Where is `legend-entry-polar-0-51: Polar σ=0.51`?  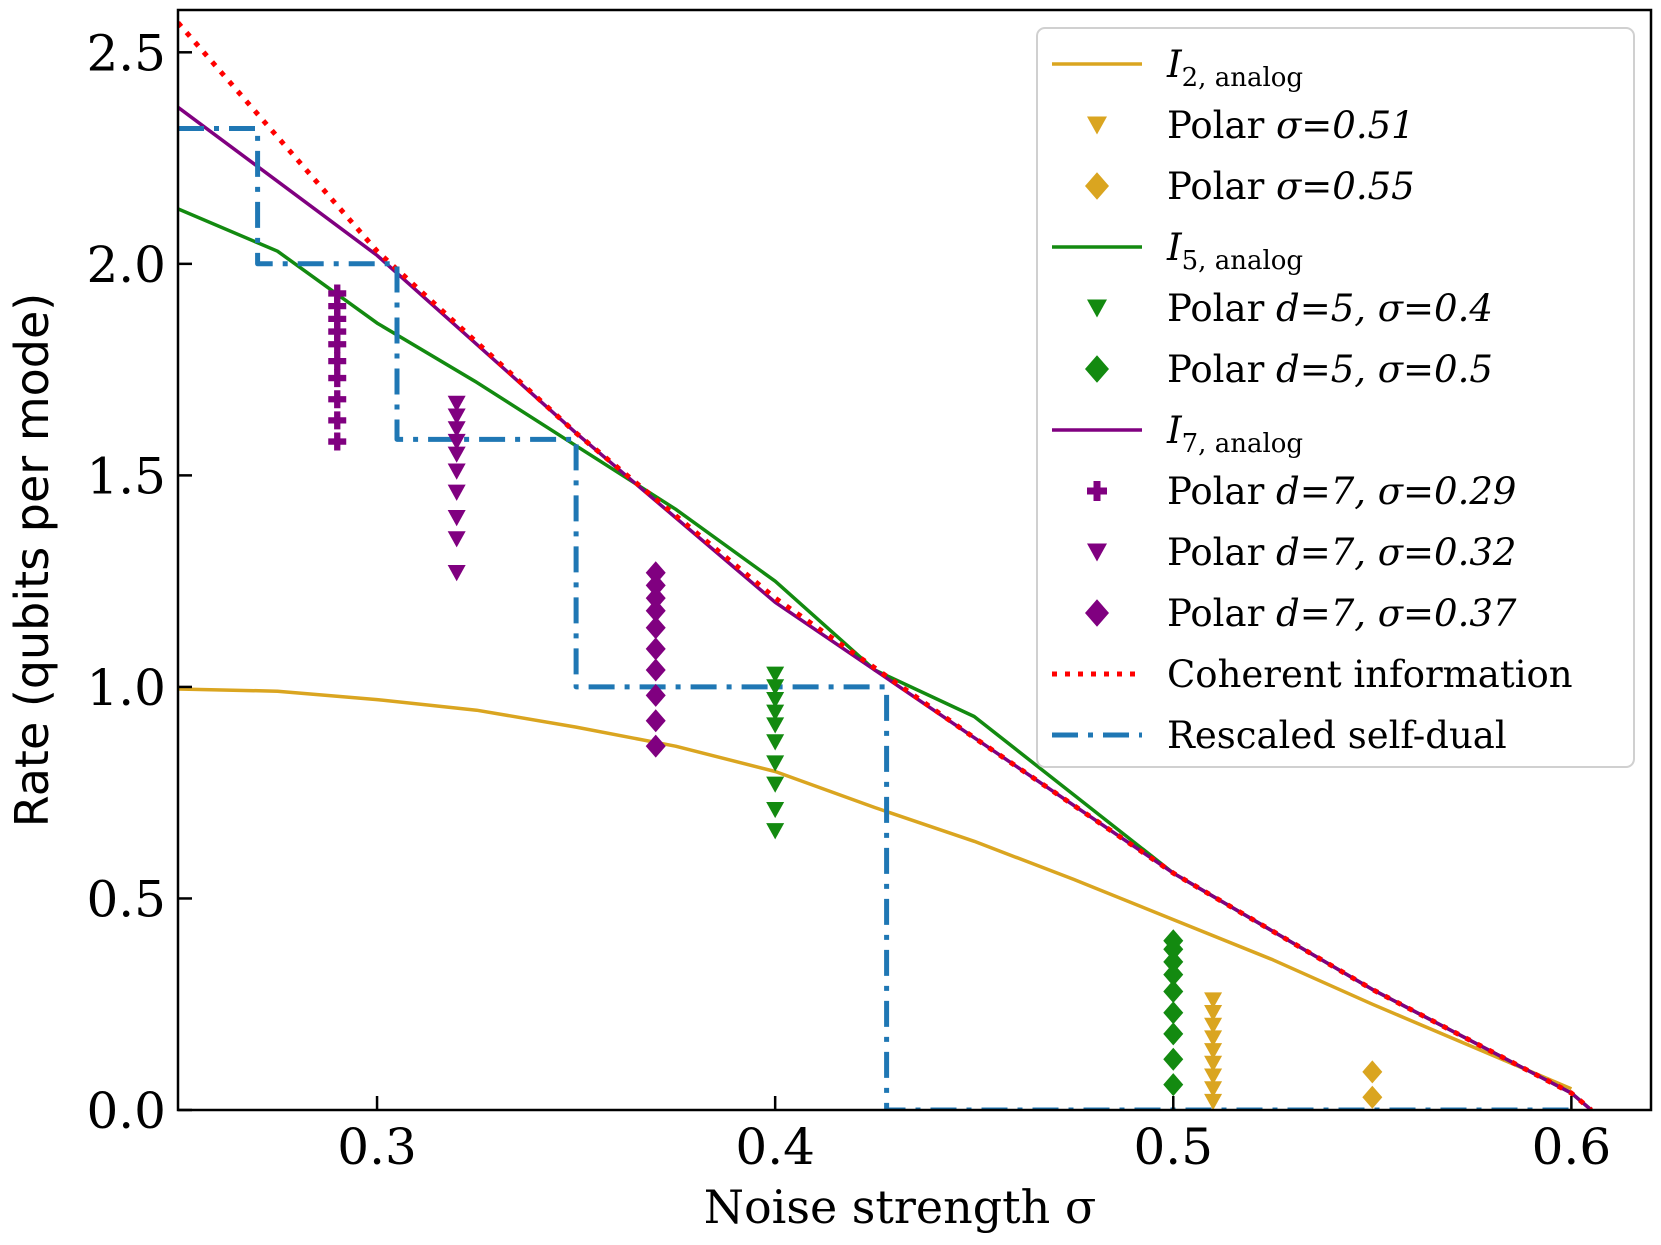
legend-entry-polar-0-51: Polar σ=0.51 is located at coordinates (1251, 125).